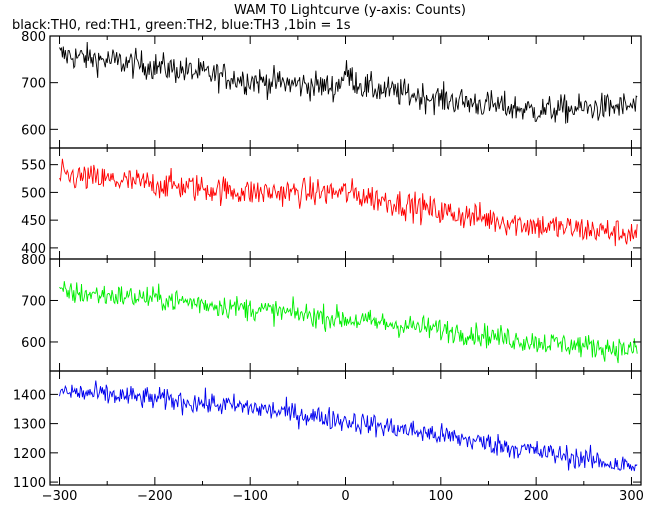  I want to click on y-tick-label: 1100, so click(29, 483).